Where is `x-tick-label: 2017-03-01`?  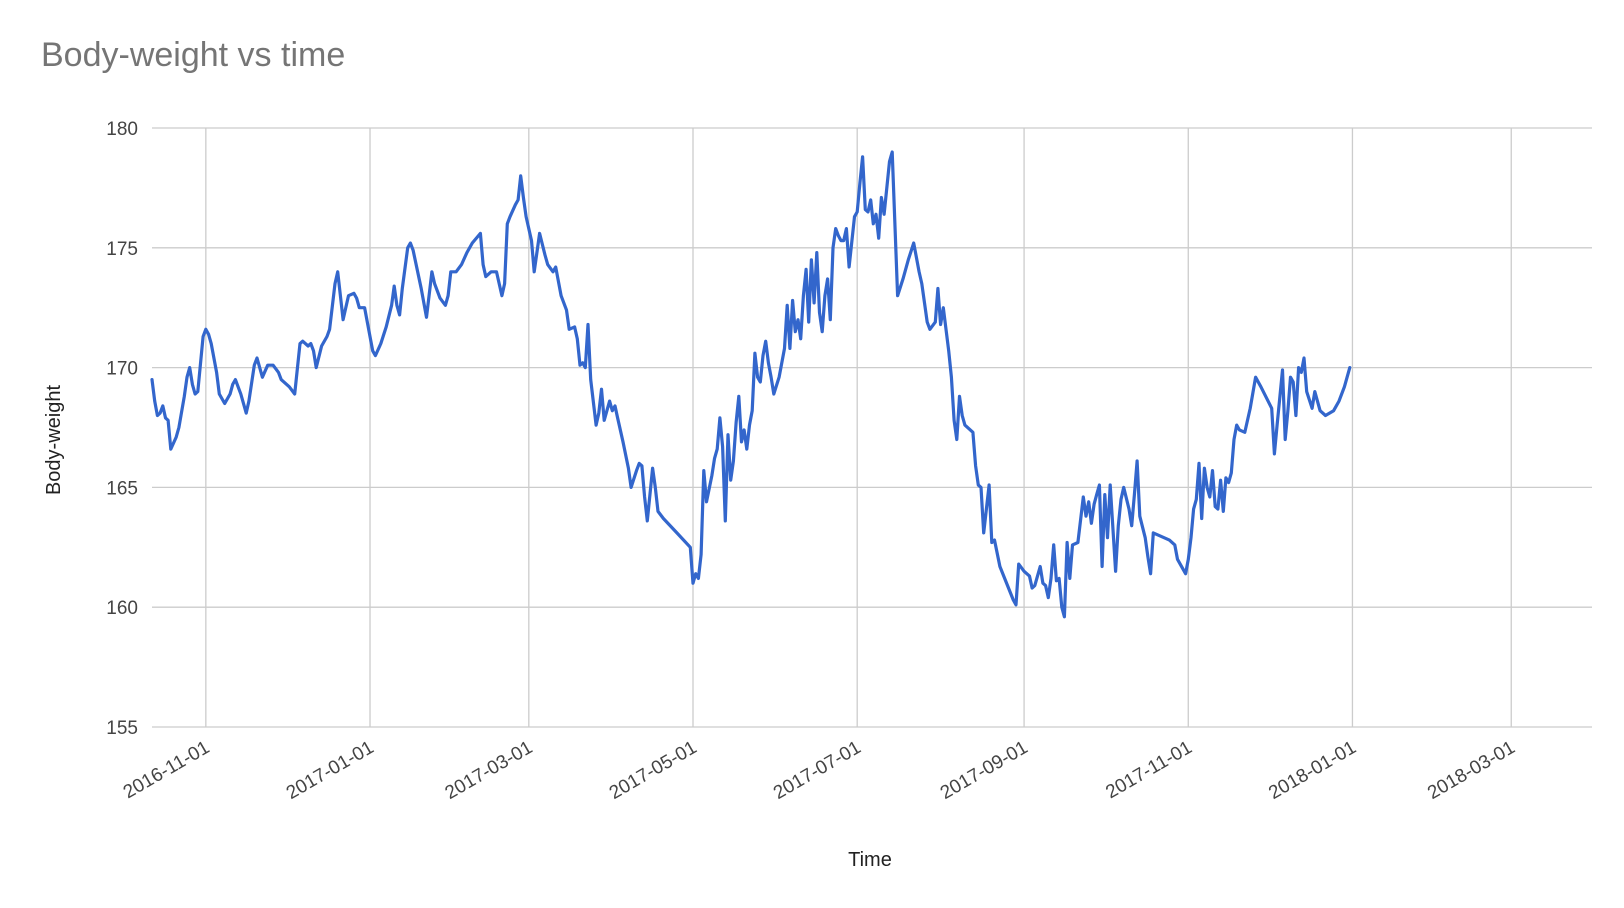
x-tick-label: 2017-03-01 is located at coordinates (489, 770).